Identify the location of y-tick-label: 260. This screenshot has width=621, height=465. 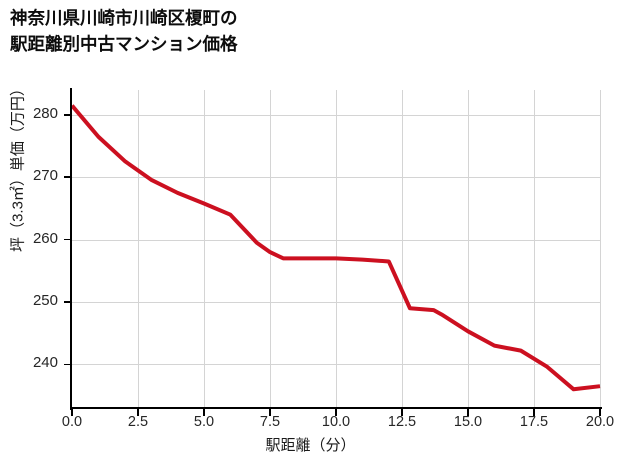
(45, 238).